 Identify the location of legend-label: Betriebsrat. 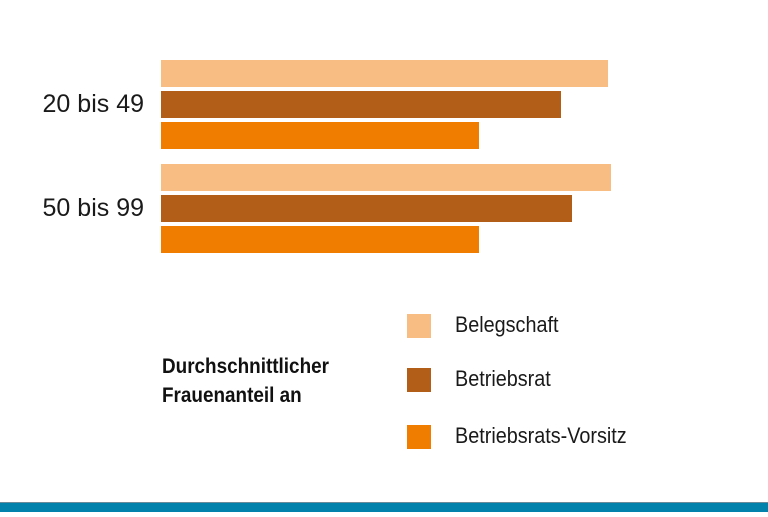
(503, 378).